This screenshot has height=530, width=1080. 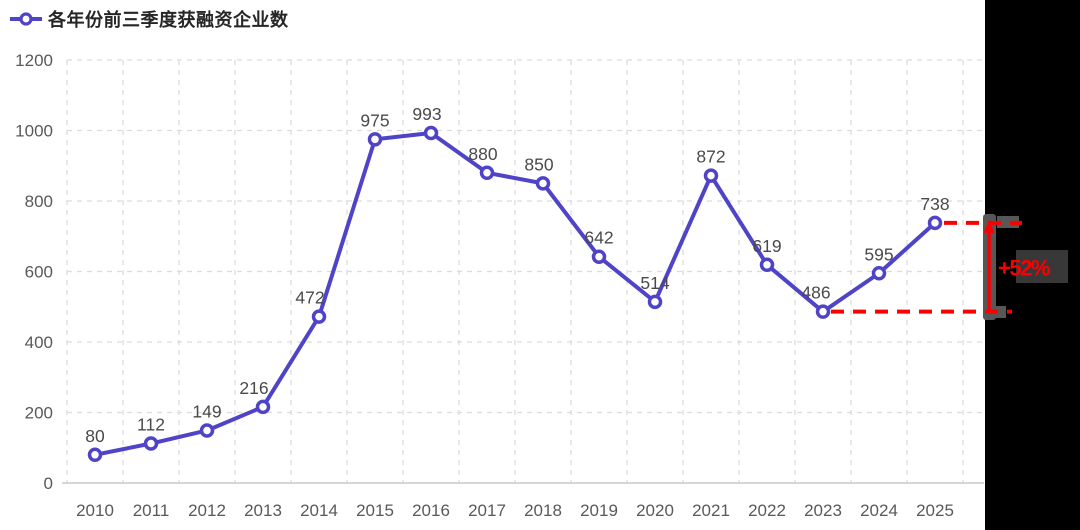 I want to click on data-label: 216, so click(x=253, y=388).